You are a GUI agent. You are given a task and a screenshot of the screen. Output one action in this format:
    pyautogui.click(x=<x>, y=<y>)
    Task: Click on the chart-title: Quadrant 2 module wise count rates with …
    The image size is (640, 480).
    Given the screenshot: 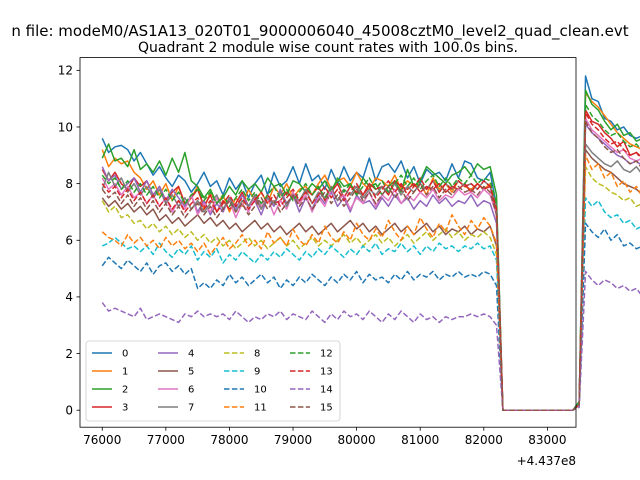 What is the action you would take?
    pyautogui.click(x=328, y=48)
    